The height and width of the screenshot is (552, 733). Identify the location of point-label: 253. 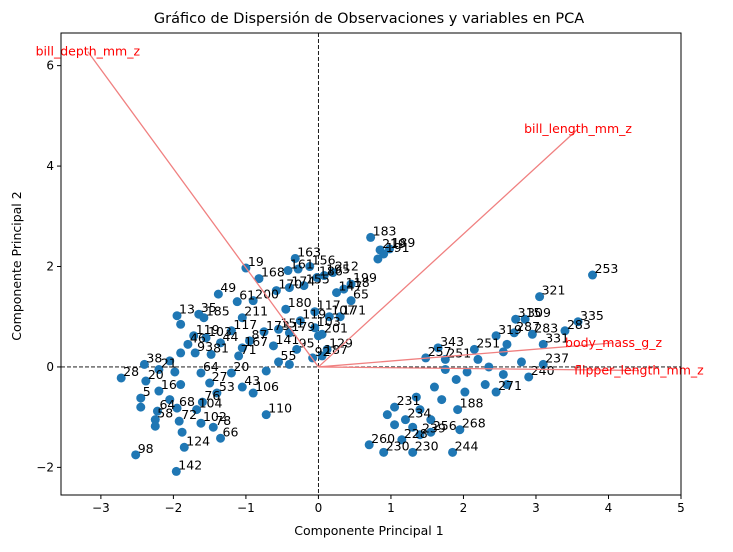
(607, 268).